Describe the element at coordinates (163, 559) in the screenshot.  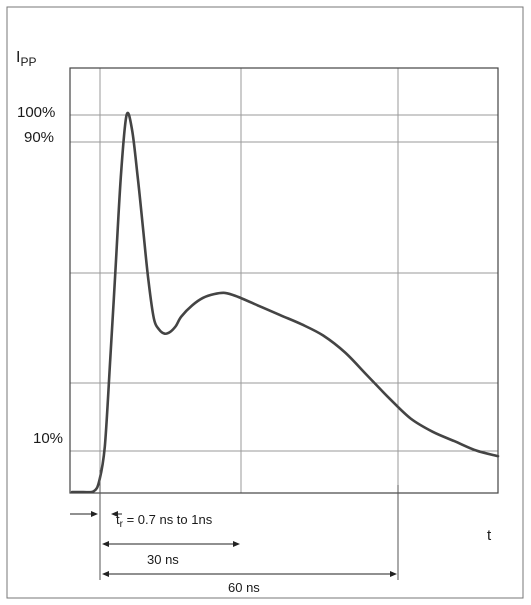
I see `t30-label: 30 ns` at that location.